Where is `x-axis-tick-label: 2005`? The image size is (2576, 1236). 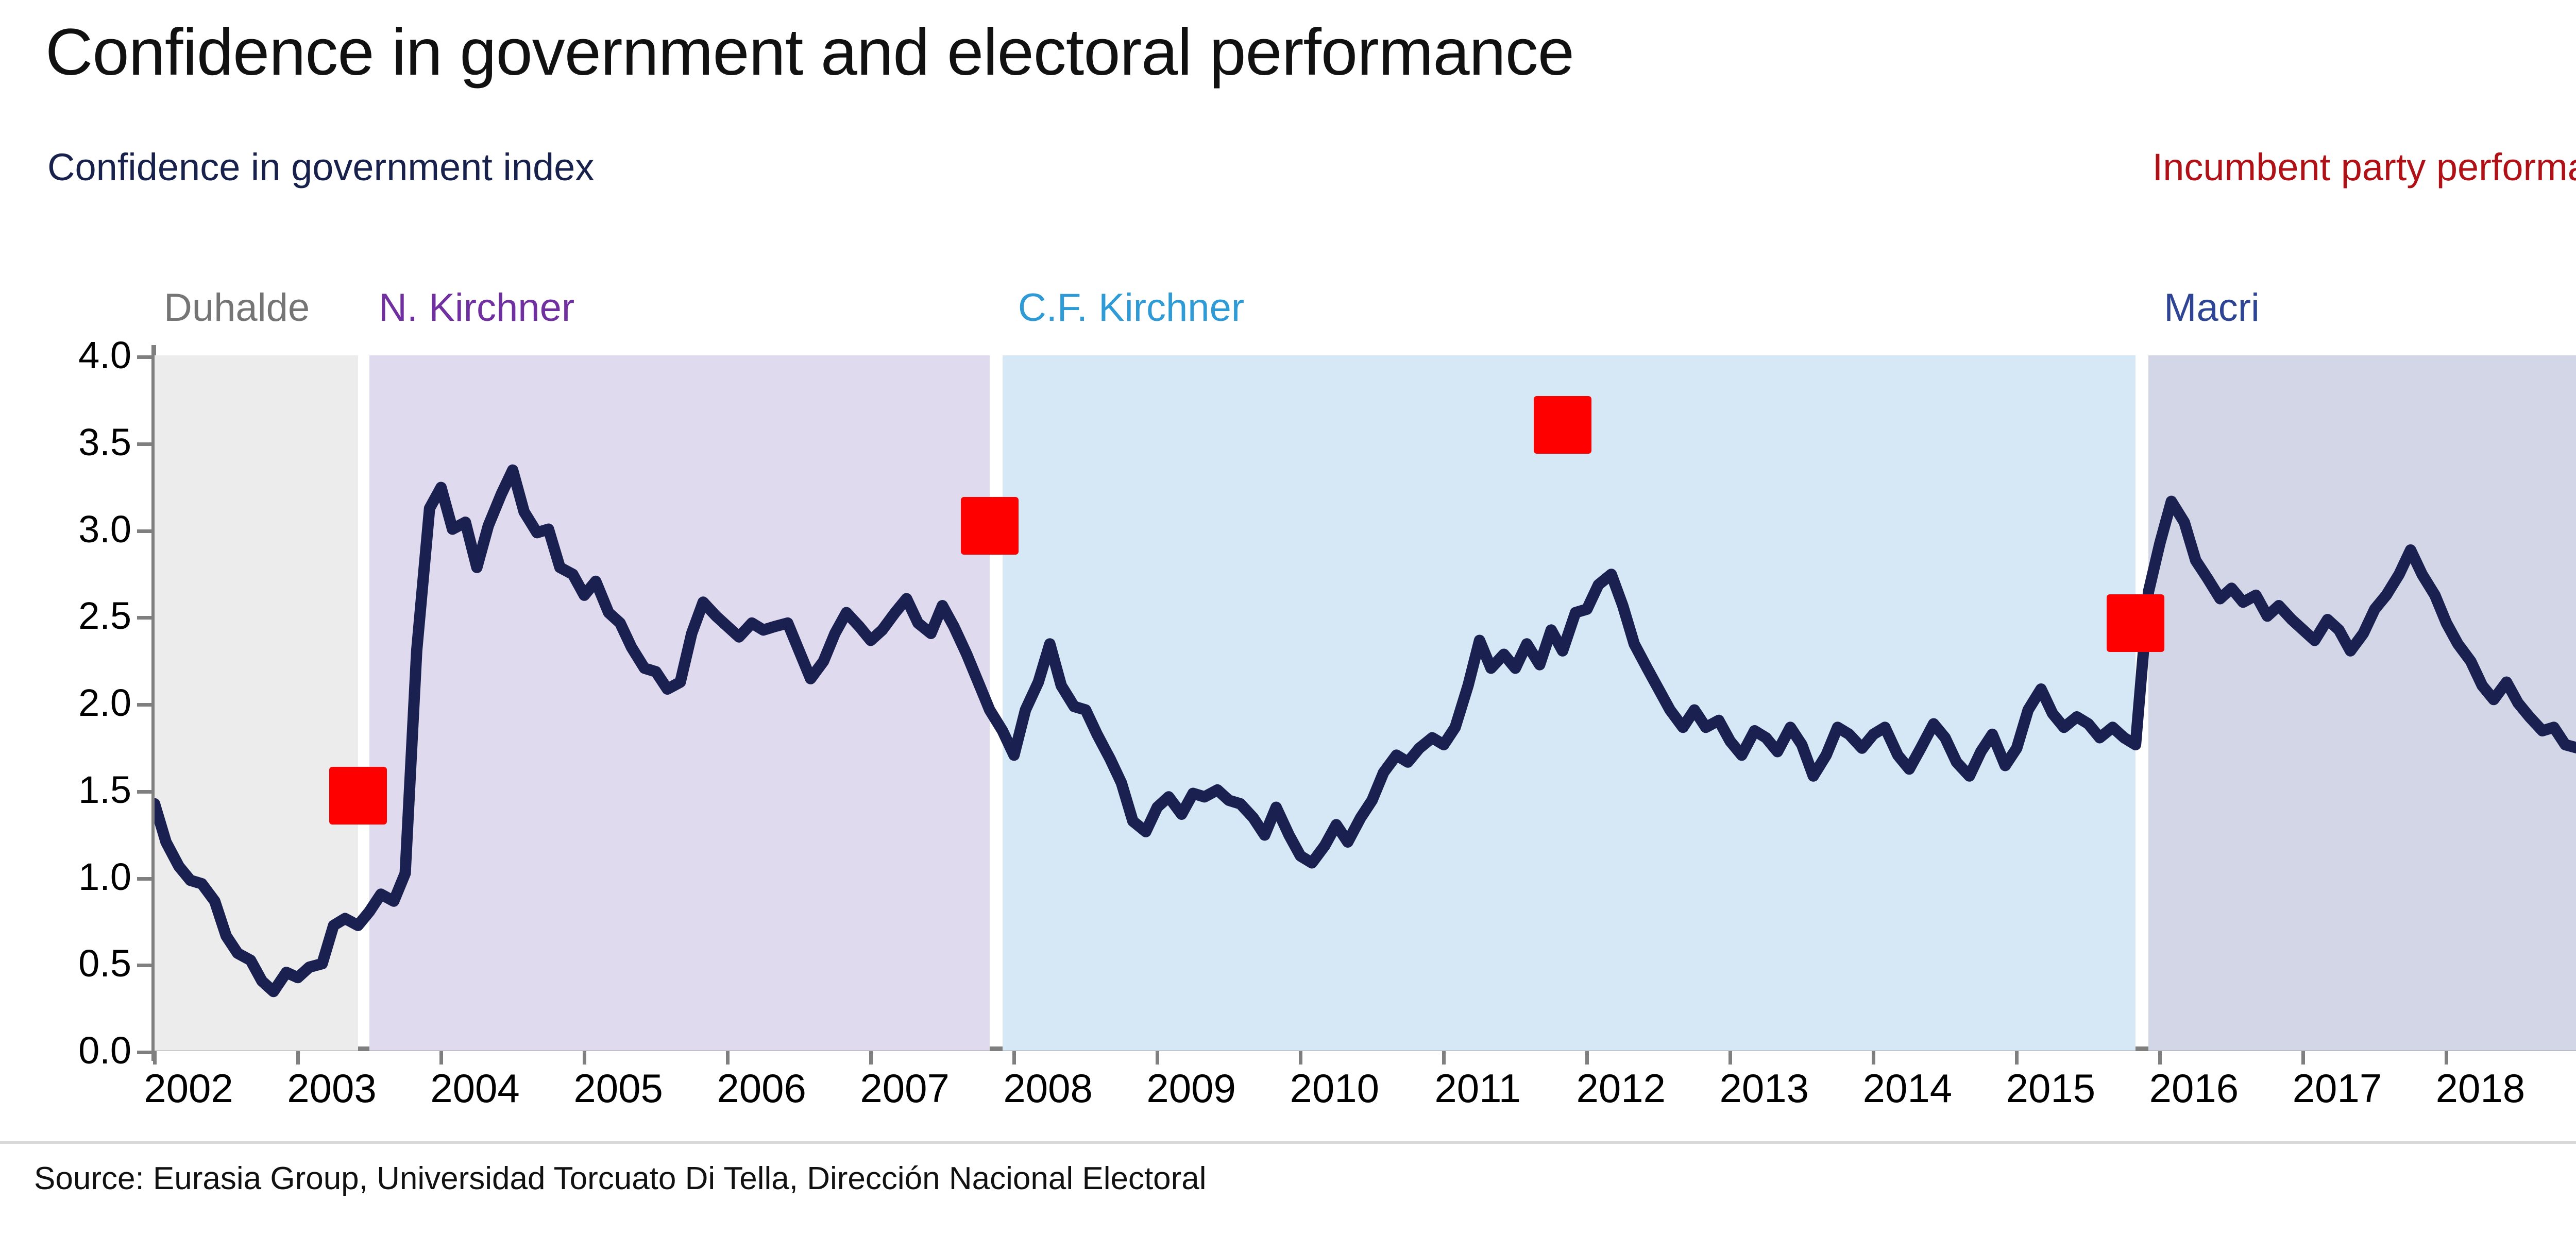 x-axis-tick-label: 2005 is located at coordinates (618, 1088).